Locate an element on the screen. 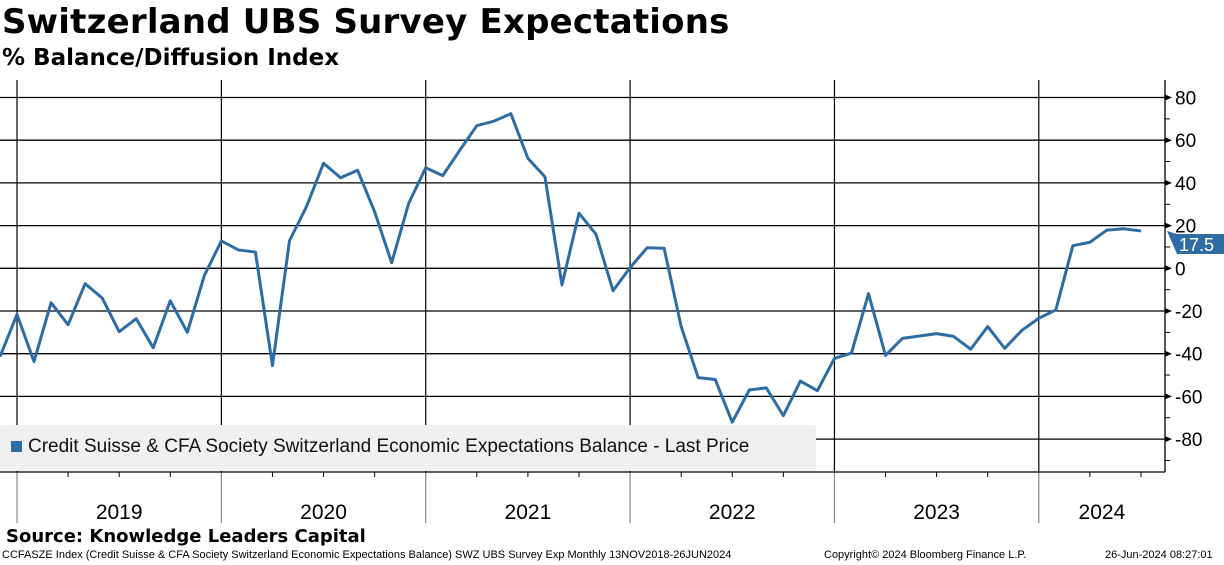 The image size is (1224, 565). y-tick-label: -60 is located at coordinates (1188, 397).